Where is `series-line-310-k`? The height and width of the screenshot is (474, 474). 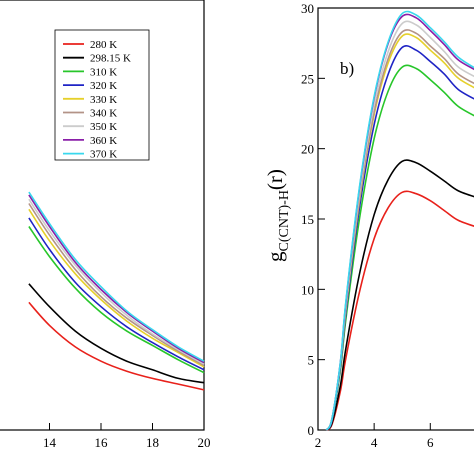
series-line-310-k is located at coordinates (116, 300).